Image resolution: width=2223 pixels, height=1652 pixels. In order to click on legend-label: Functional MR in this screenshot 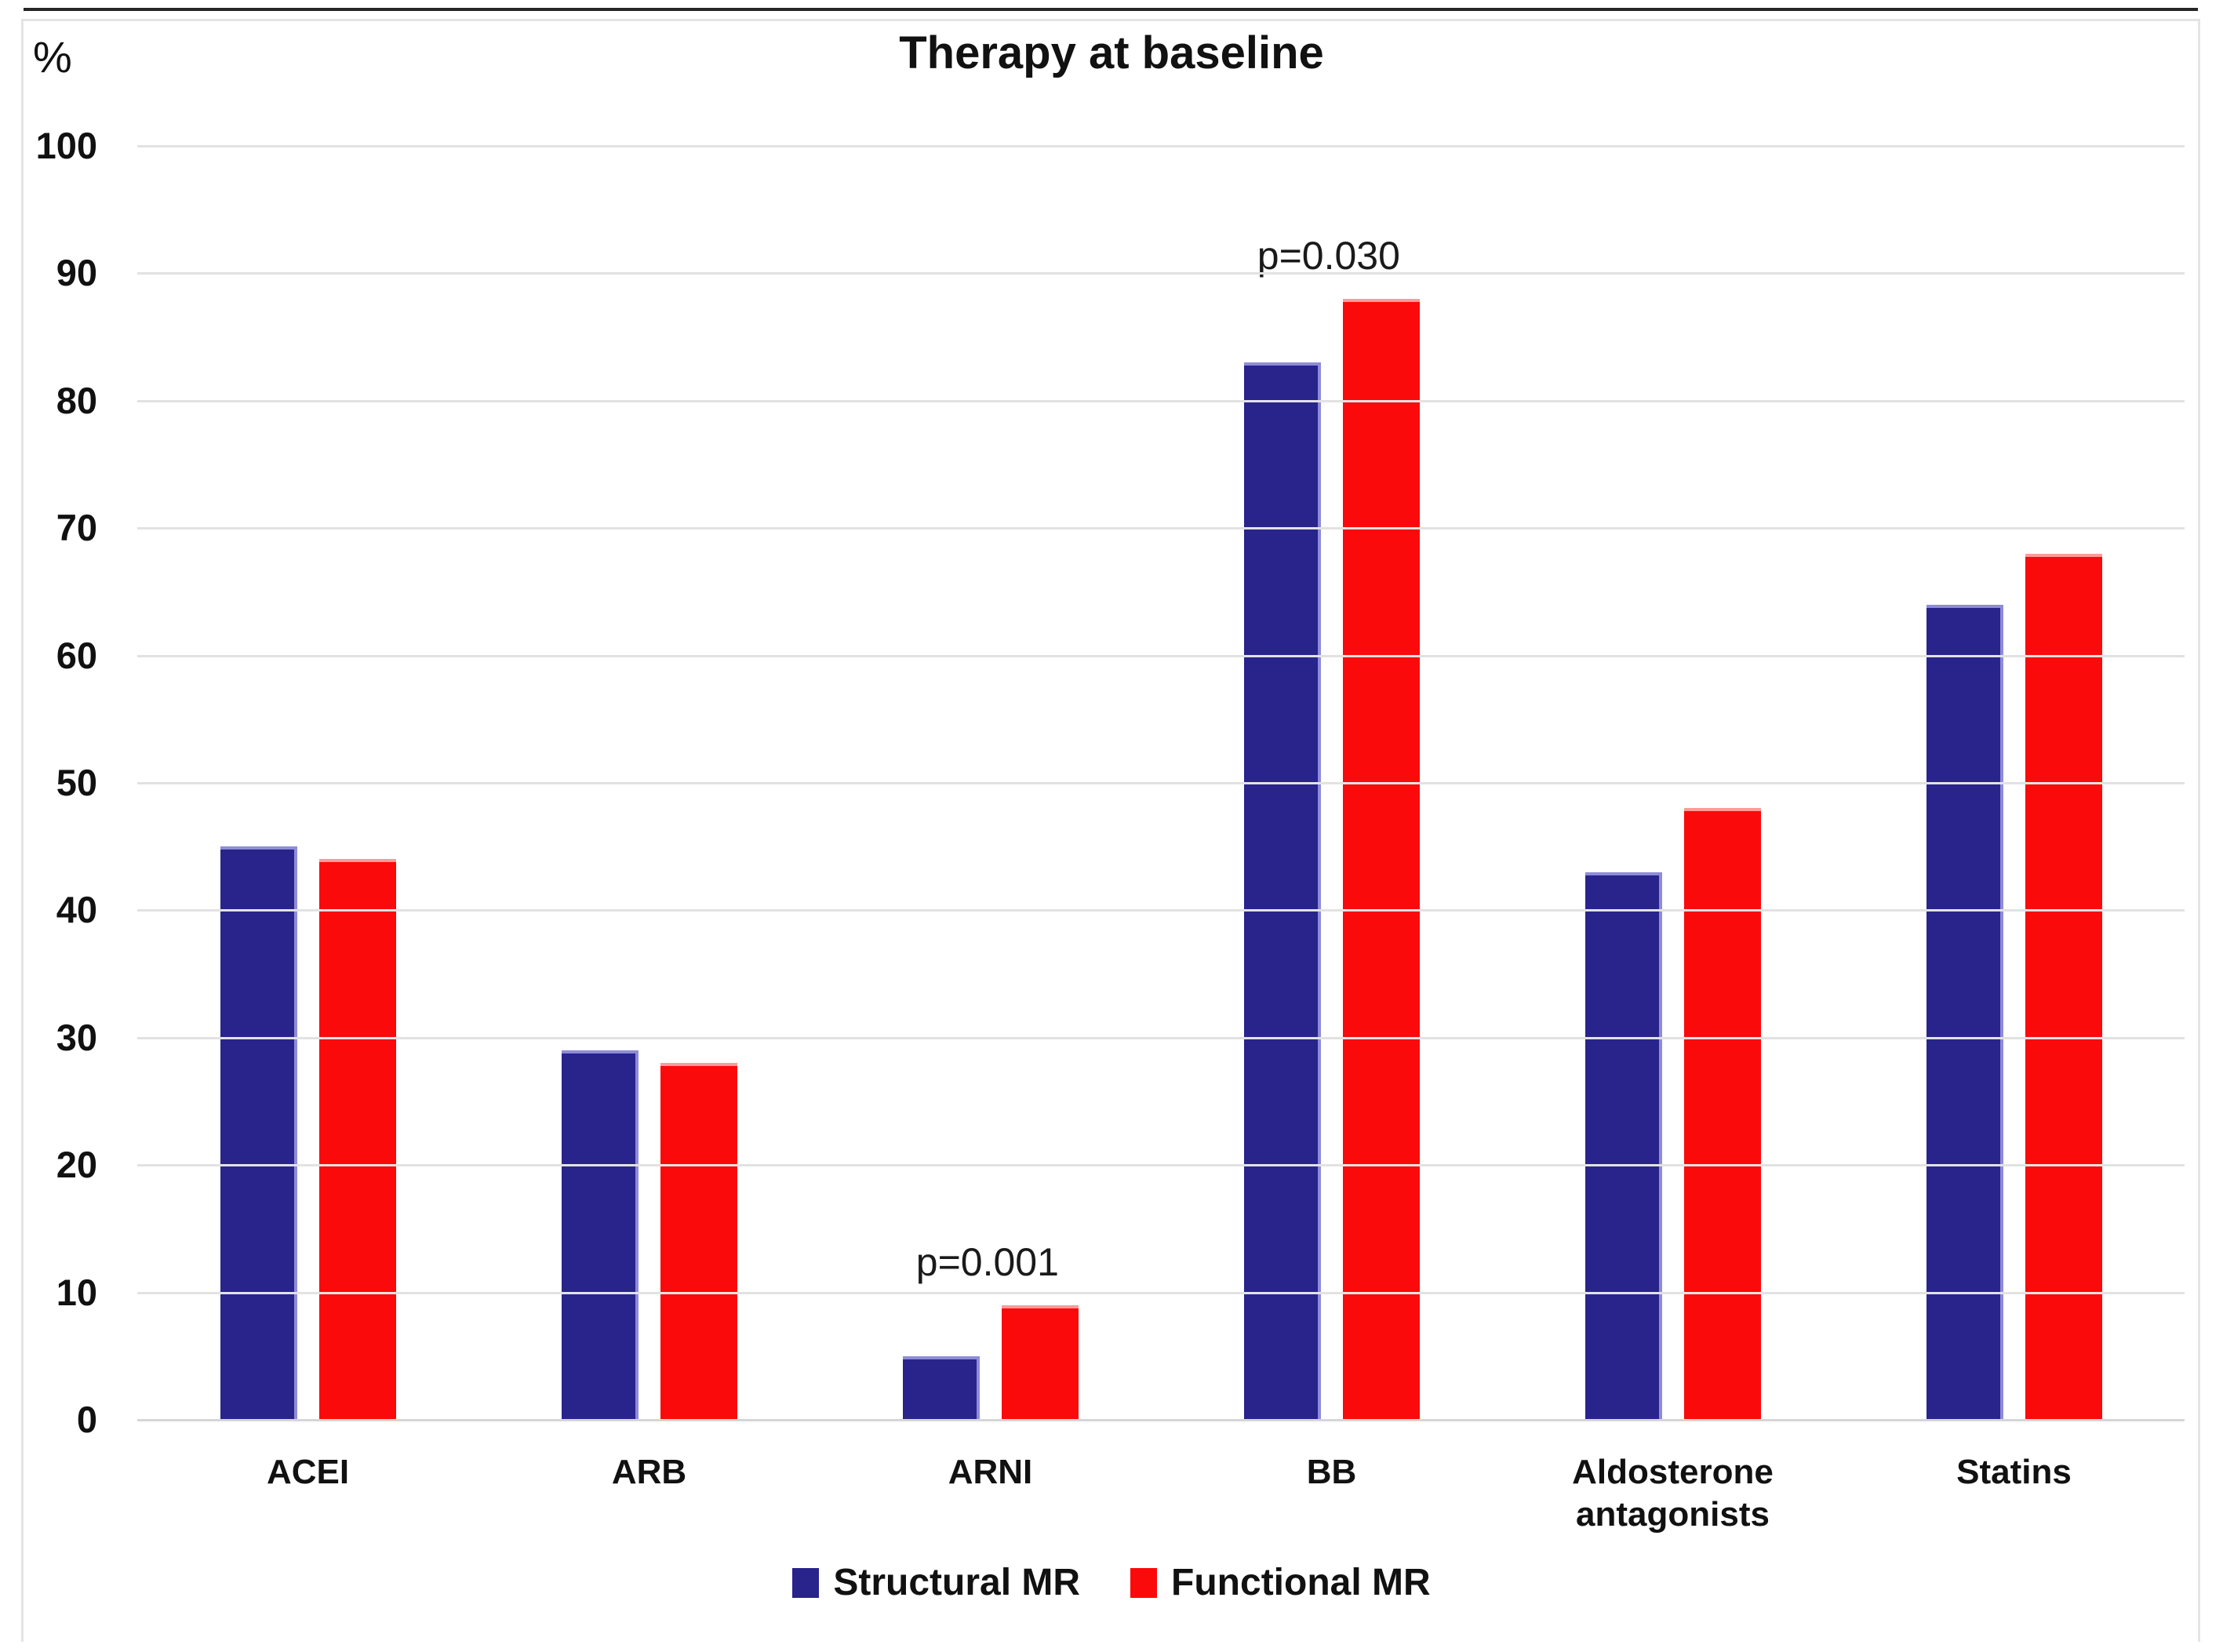, I will do `click(1301, 1583)`.